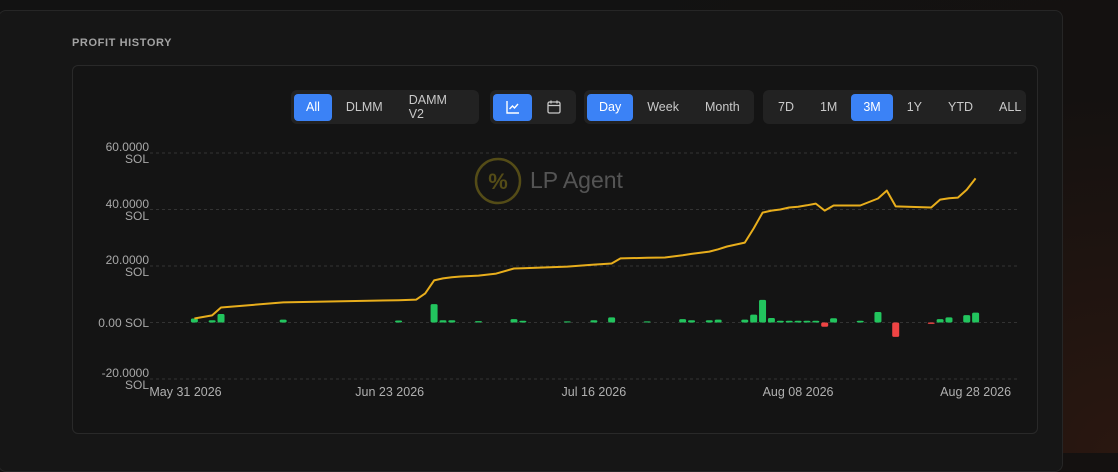 The image size is (1118, 472). I want to click on x-tick-label: Aug 28 2026, so click(975, 392).